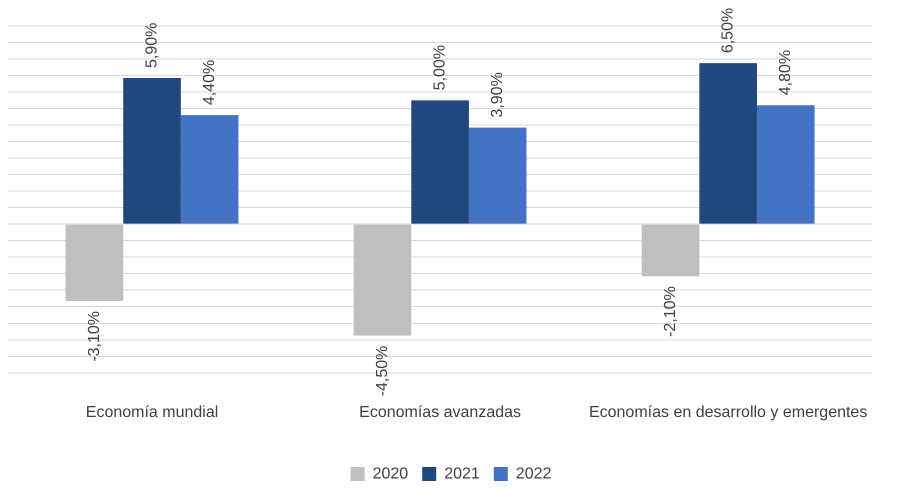 Image resolution: width=906 pixels, height=500 pixels. I want to click on data-label: 6,50%, so click(728, 31).